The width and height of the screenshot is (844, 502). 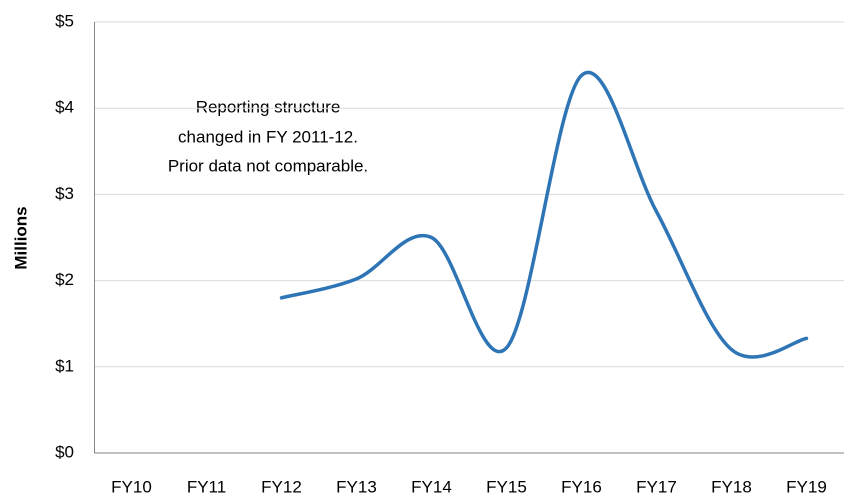 What do you see at coordinates (506, 486) in the screenshot?
I see `x-tick-label: FY15` at bounding box center [506, 486].